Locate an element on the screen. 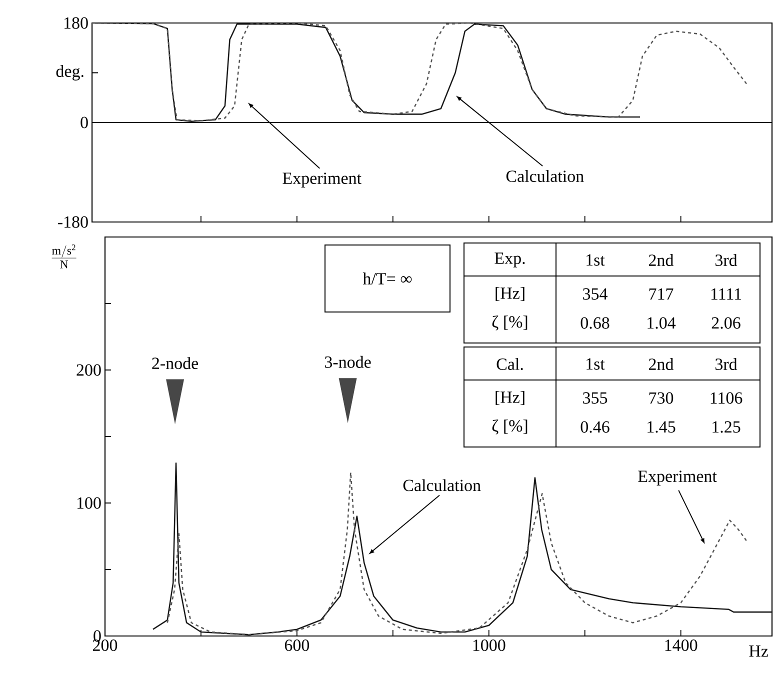 This screenshot has height=679, width=775. y-tick-label: 200 is located at coordinates (88, 370).